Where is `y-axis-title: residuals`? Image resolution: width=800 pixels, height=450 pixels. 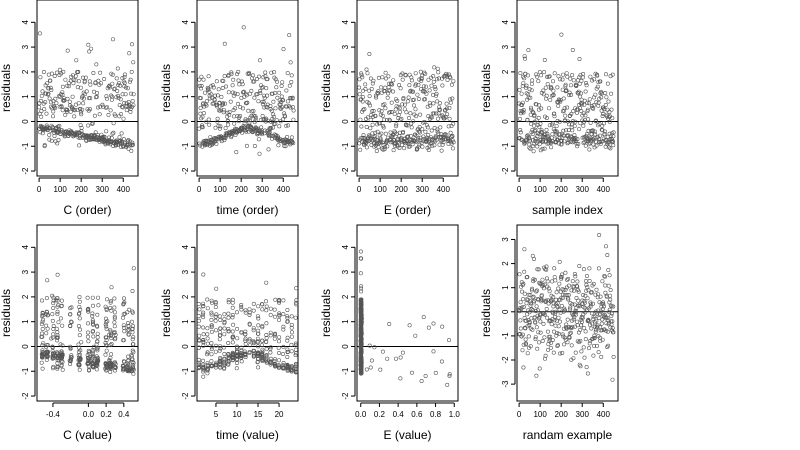 y-axis-title: residuals is located at coordinates (326, 313).